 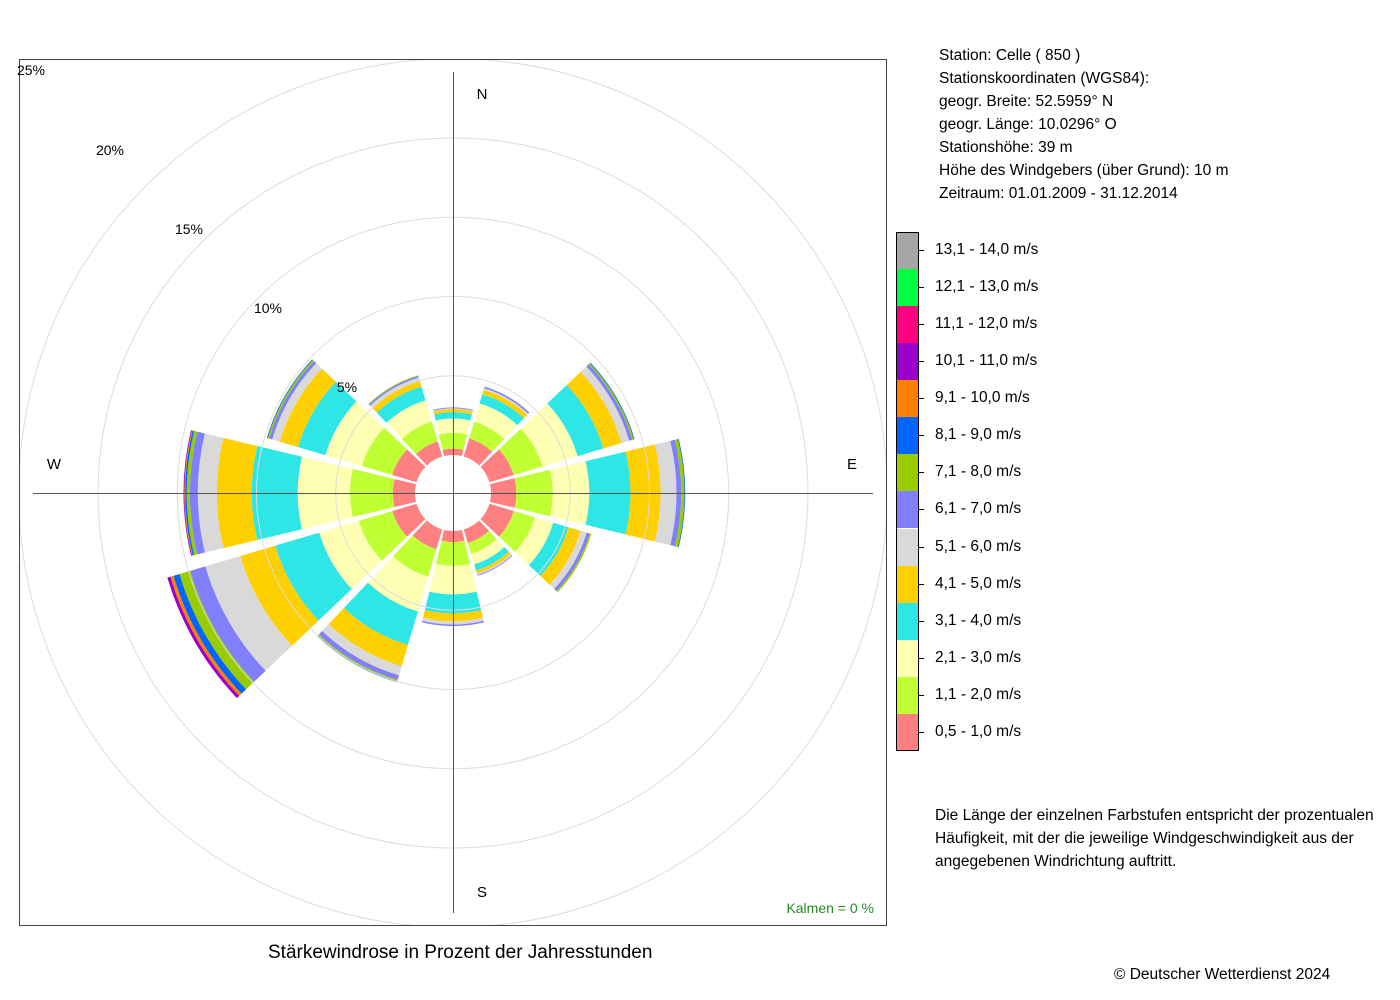 I want to click on legend-label: 1,1 - 2,0 m/s, so click(x=978, y=694).